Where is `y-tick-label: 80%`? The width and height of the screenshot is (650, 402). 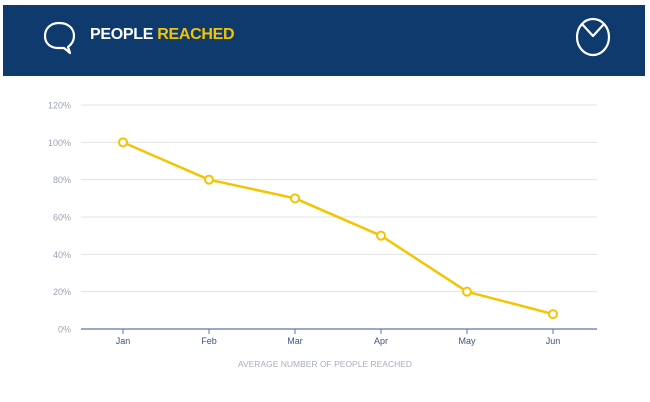
y-tick-label: 80% is located at coordinates (62, 180).